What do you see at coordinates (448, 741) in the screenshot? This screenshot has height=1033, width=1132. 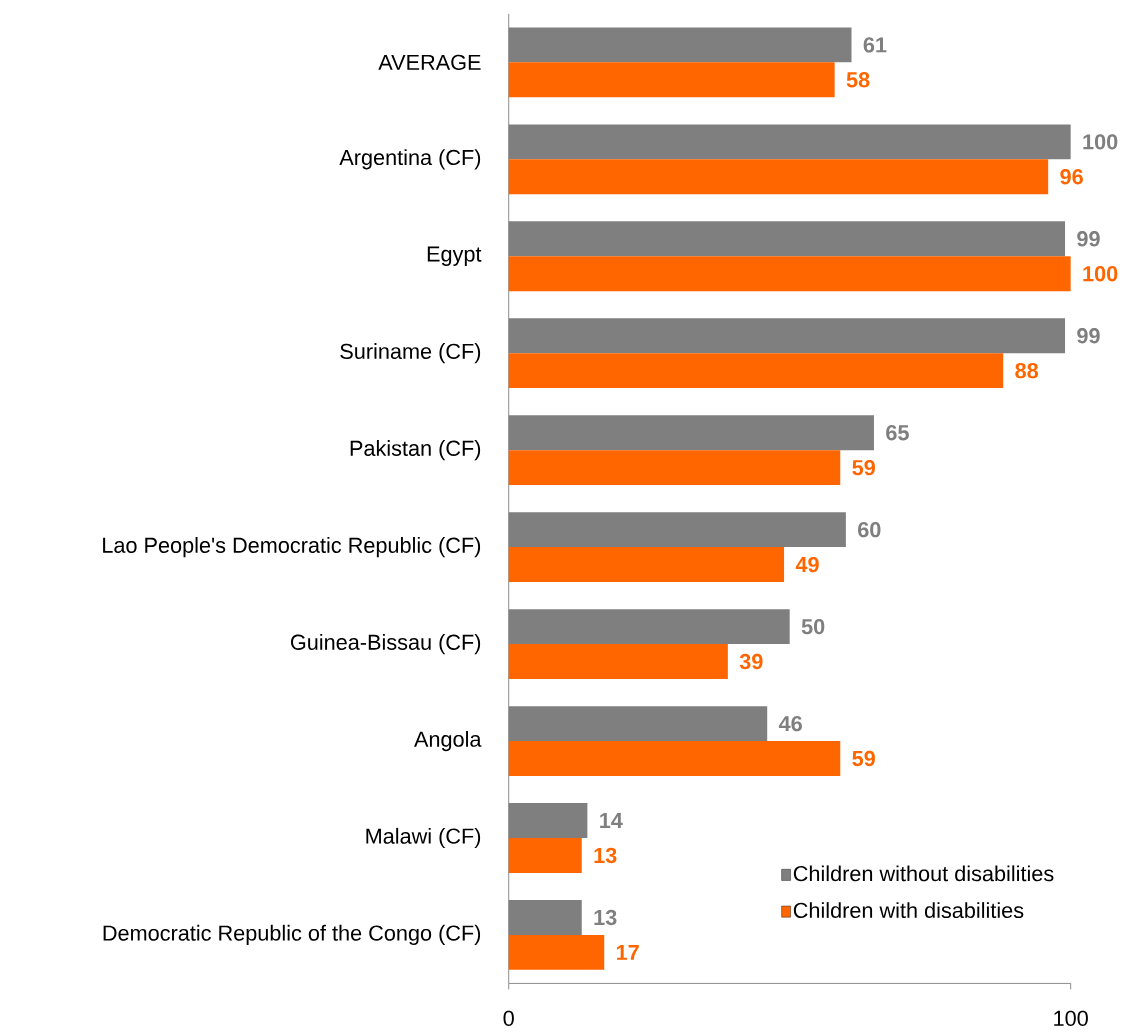 I see `y-tick-label: Angola` at bounding box center [448, 741].